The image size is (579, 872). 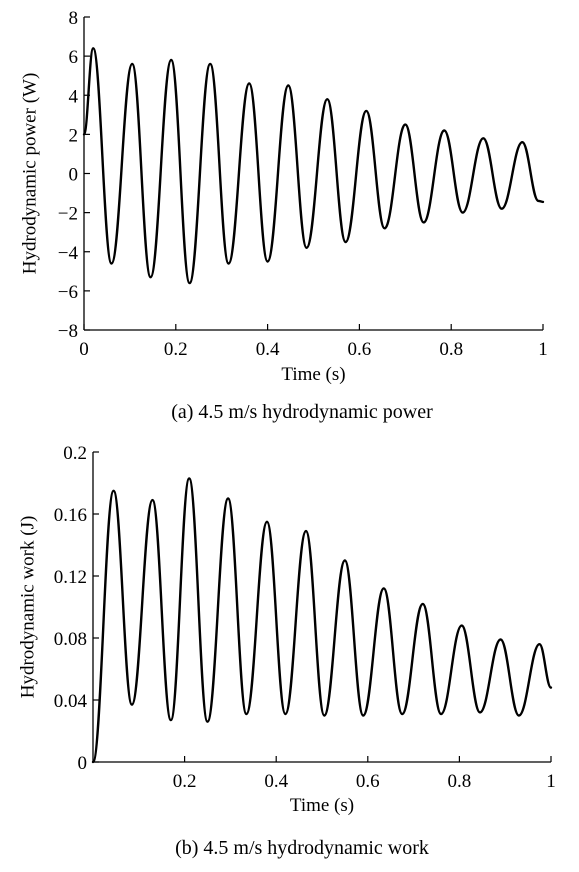 What do you see at coordinates (268, 349) in the screenshot?
I see `power-x-tick-label: 0.4` at bounding box center [268, 349].